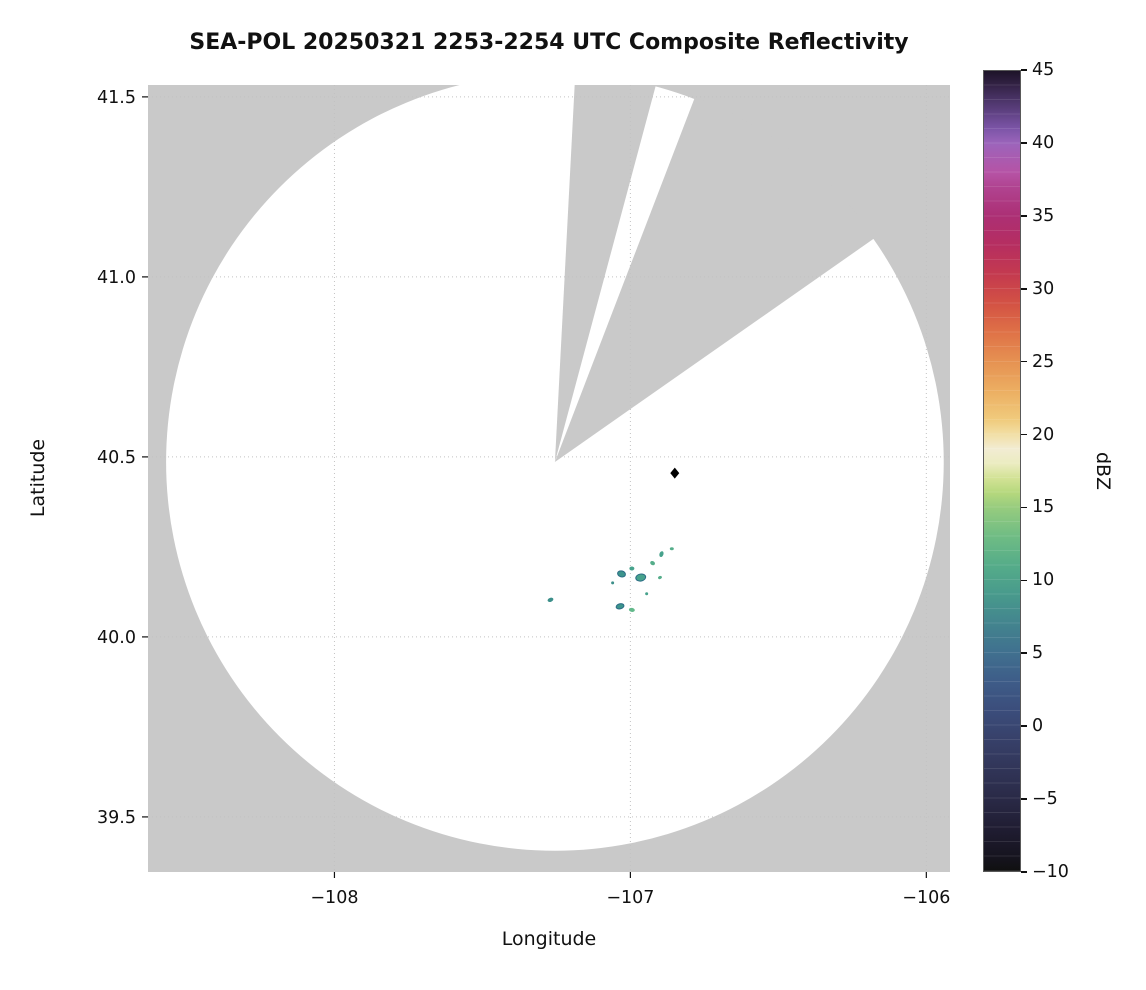 This screenshot has width=1146, height=990. Describe the element at coordinates (1050, 872) in the screenshot. I see `colorbar-tick-label: −10` at that location.